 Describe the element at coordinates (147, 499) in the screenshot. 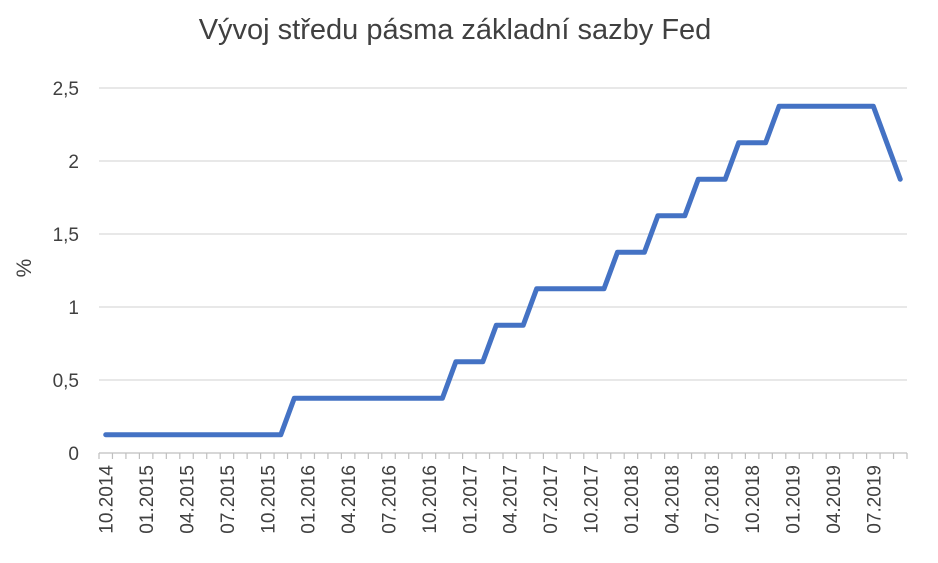

I see `x-tick-label: 01.2015` at that location.